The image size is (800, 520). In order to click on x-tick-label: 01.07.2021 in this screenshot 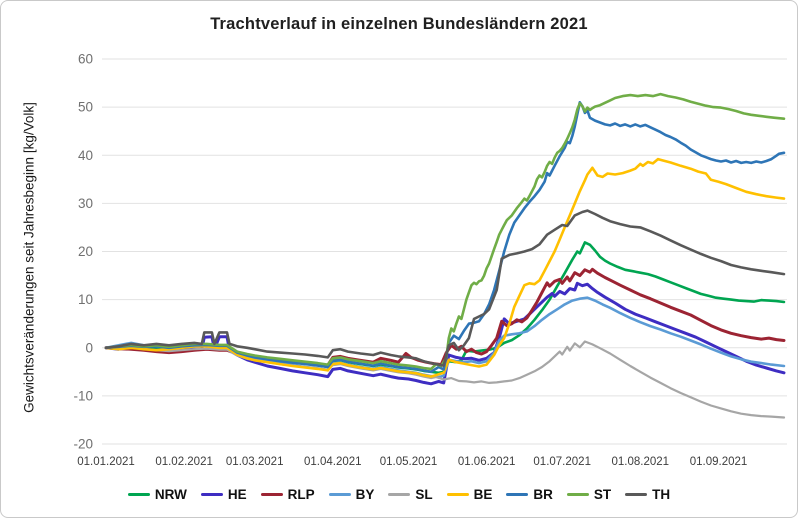, I will do `click(562, 462)`.